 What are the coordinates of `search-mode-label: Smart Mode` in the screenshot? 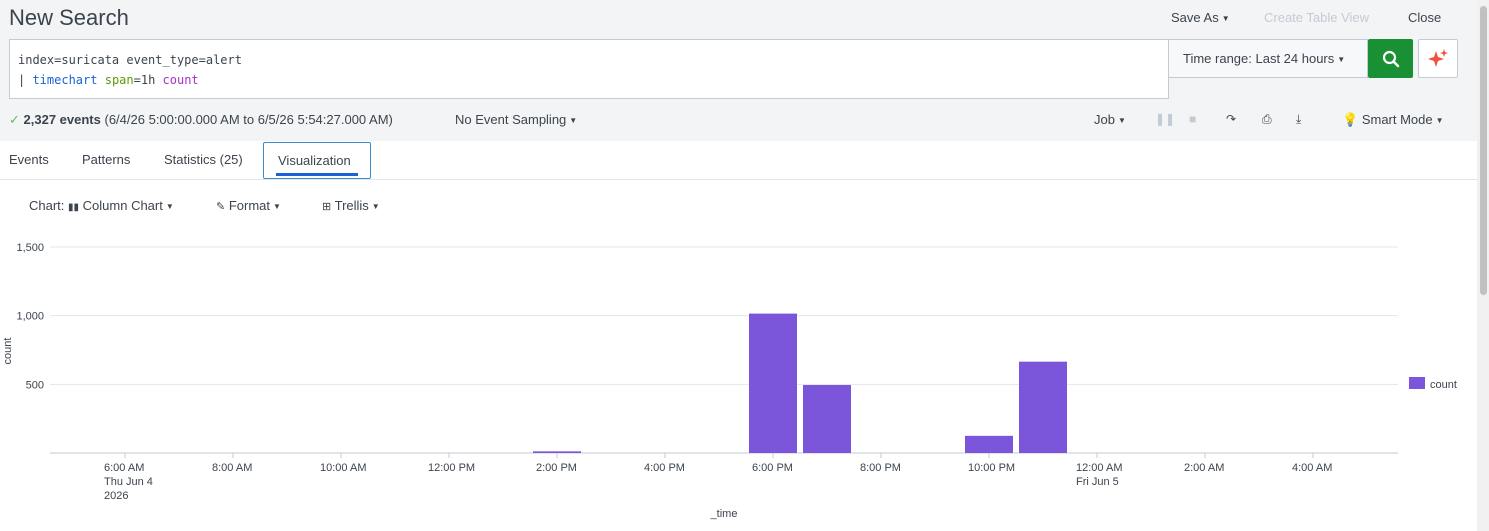 It's located at (1397, 119).